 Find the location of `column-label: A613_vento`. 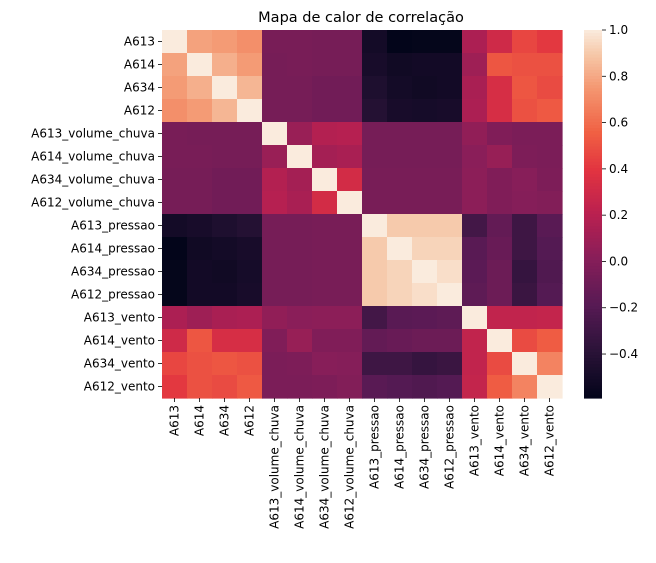

column-label: A613_vento is located at coordinates (475, 440).